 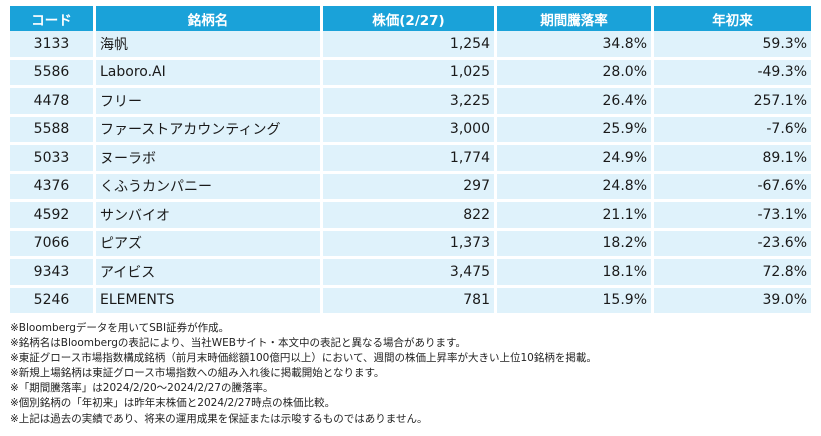 What do you see at coordinates (53, 244) in the screenshot?
I see `cell-code: 7066` at bounding box center [53, 244].